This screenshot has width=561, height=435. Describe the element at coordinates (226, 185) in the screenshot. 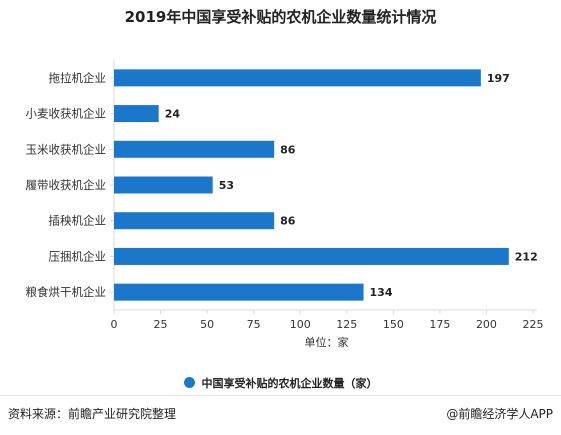

I see `data-label: 53` at that location.